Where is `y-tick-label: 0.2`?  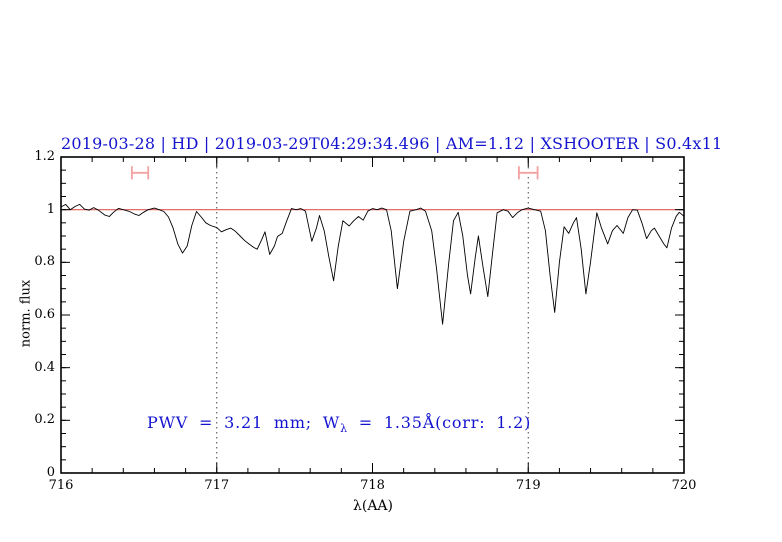 y-tick-label: 0.2 is located at coordinates (44, 420).